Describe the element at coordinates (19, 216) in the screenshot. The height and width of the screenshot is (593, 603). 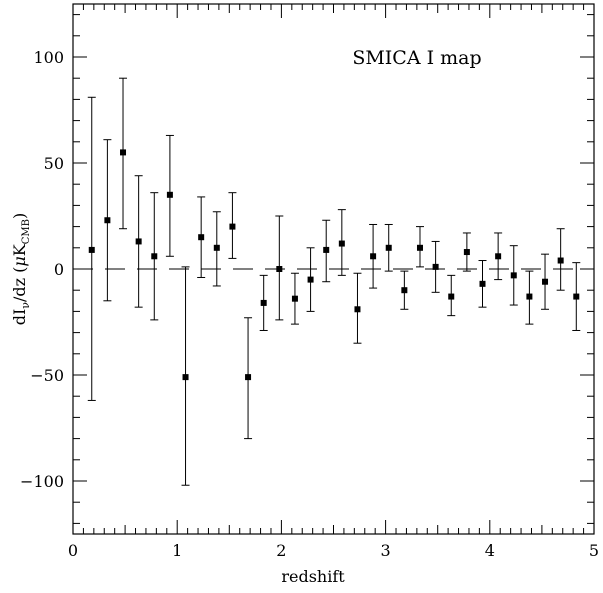
I see `y-label-suffix: )` at that location.